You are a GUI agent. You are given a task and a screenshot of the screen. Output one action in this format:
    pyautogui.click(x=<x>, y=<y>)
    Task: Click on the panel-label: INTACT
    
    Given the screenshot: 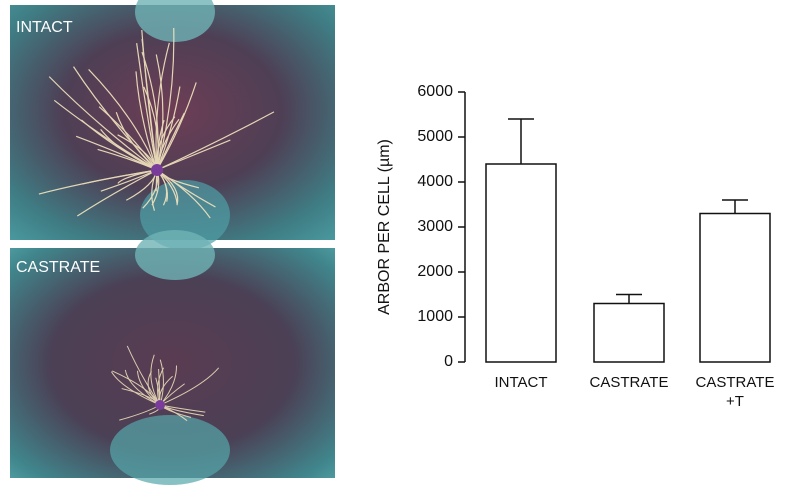 What is the action you would take?
    pyautogui.click(x=44, y=27)
    